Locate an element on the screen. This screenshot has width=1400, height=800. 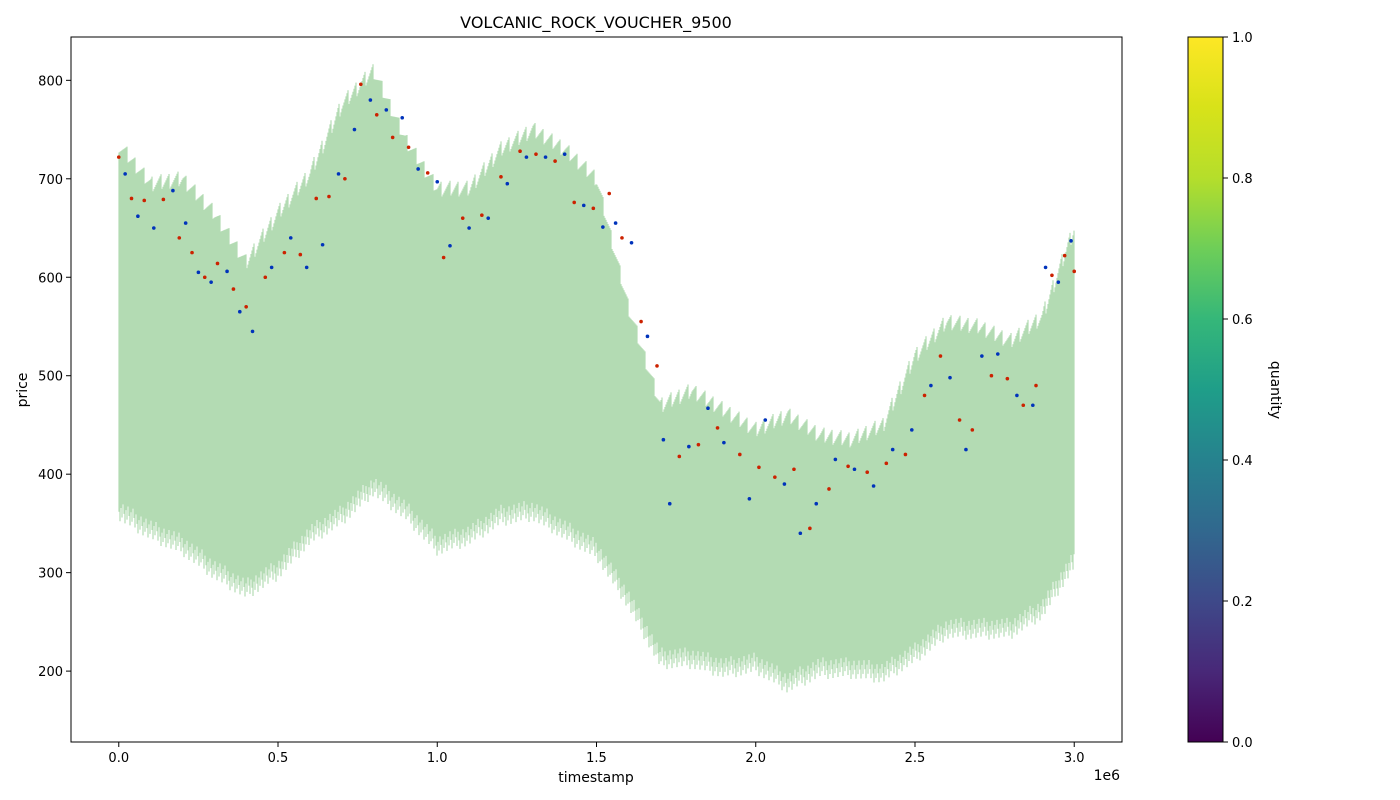
colorbar-tick-label: 0.4 is located at coordinates (1242, 461).